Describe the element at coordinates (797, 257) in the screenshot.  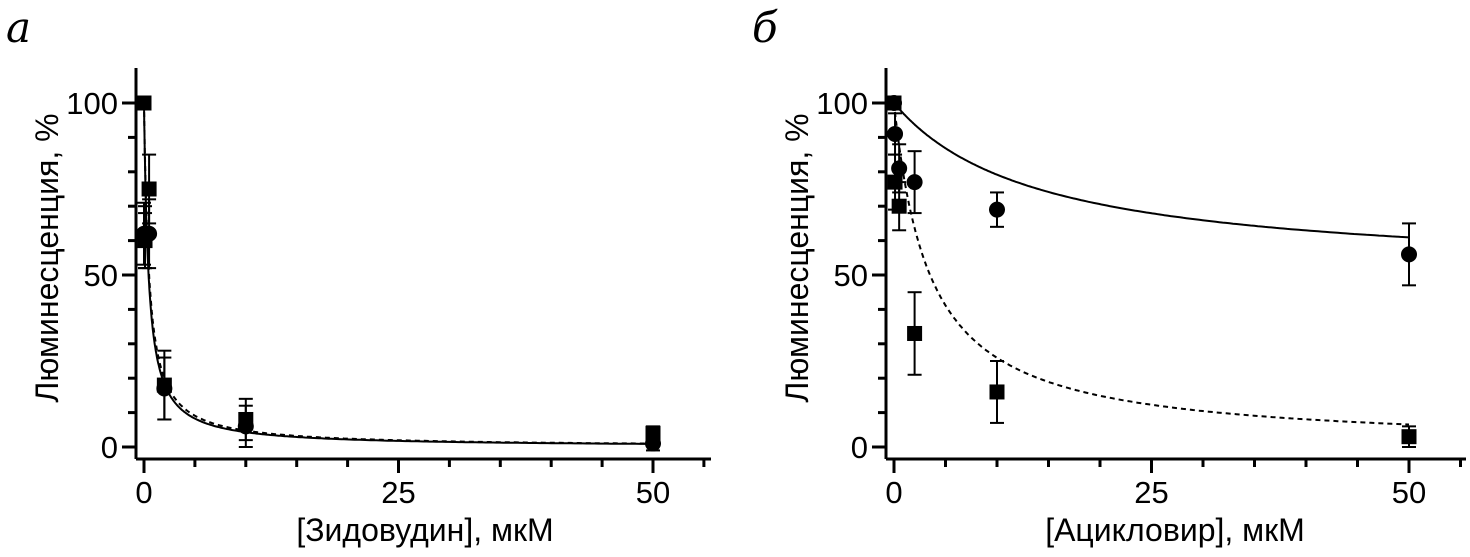
I see `panel-b-y-axis-label: Люминесценция, %` at that location.